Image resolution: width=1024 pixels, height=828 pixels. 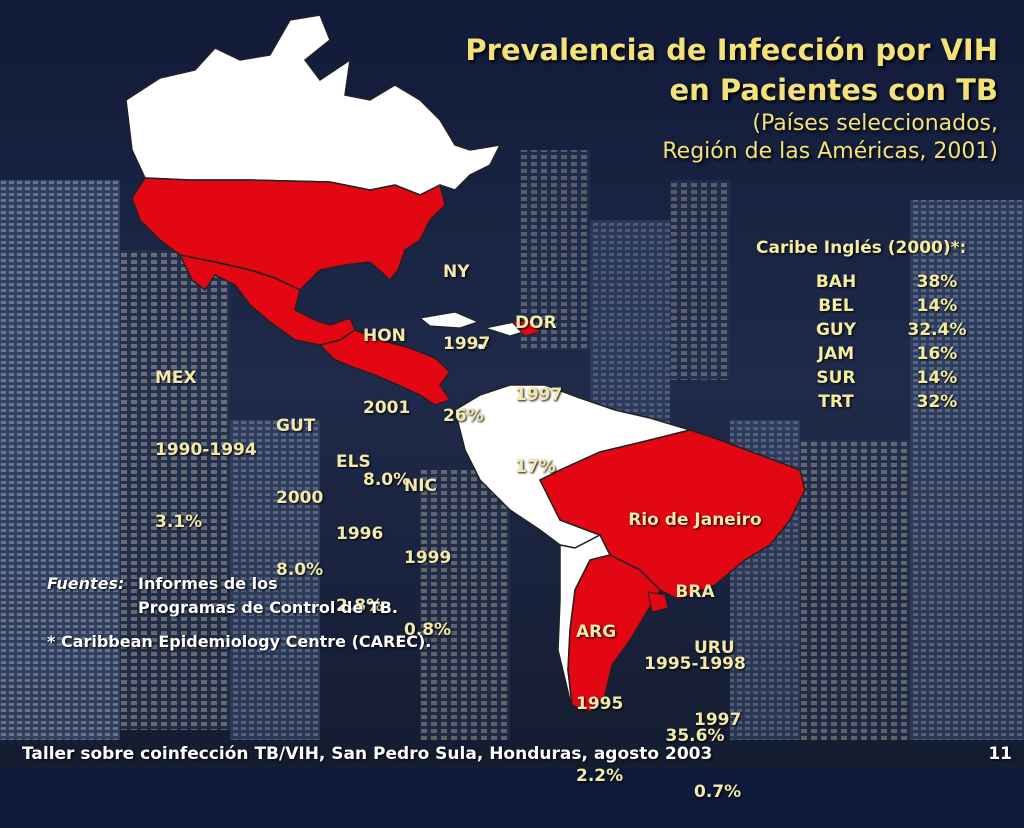 What do you see at coordinates (836, 378) in the screenshot?
I see `caribbean-code: SUR` at bounding box center [836, 378].